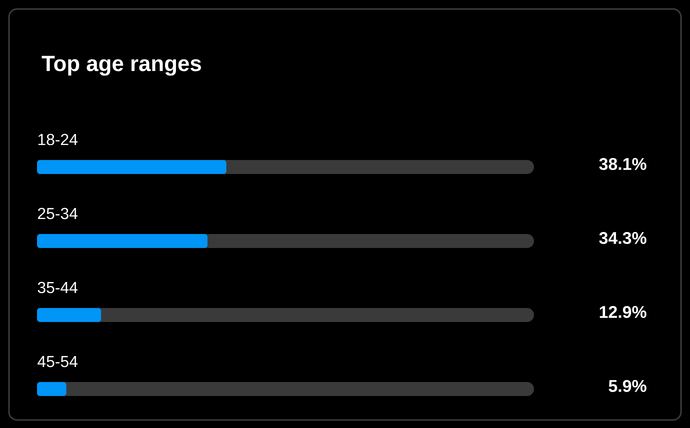 This screenshot has width=690, height=428. Describe the element at coordinates (622, 238) in the screenshot. I see `data-label: 34.3%` at that location.